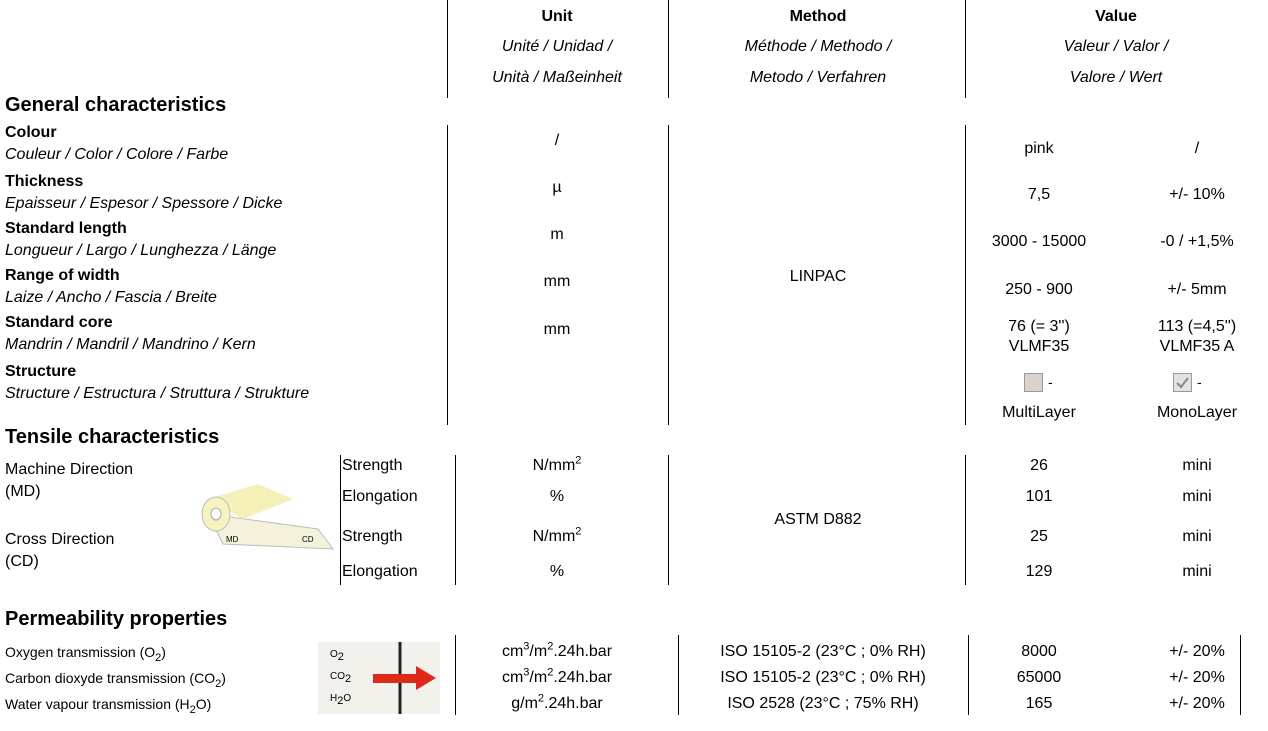  What do you see at coordinates (130, 344) in the screenshot?
I see `row-translations: Mandrin / Mandril / Mandrino / Kern` at bounding box center [130, 344].